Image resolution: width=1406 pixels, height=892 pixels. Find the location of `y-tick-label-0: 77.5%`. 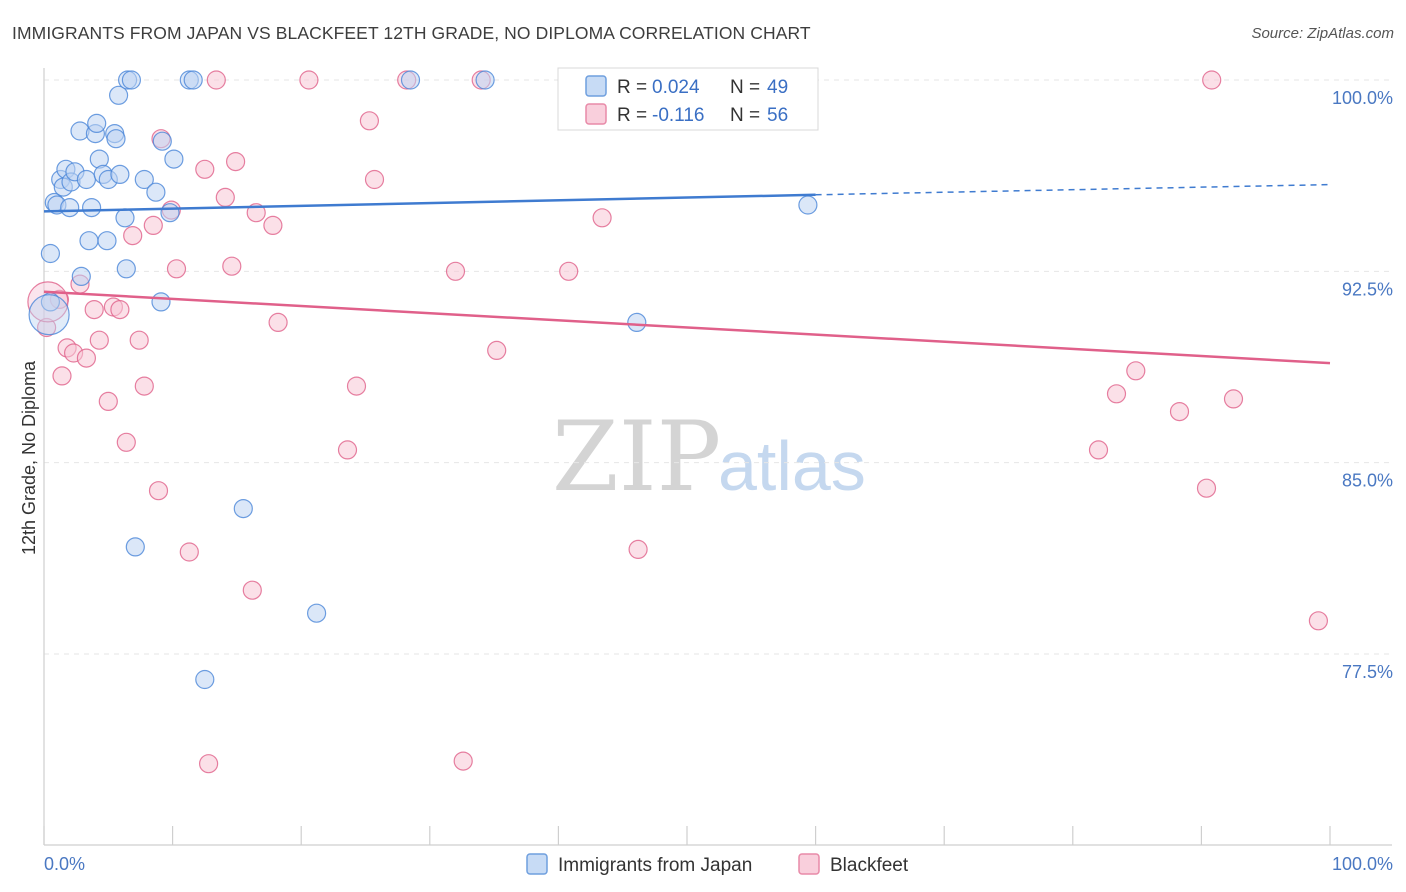

y-tick-label-0: 77.5% is located at coordinates (1367, 672).